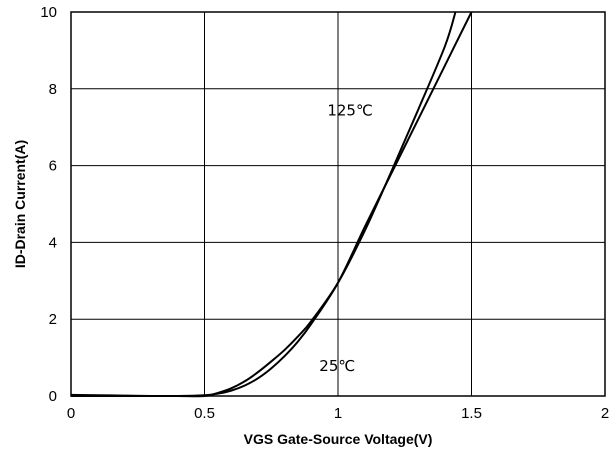 The height and width of the screenshot is (451, 616). Describe the element at coordinates (349, 111) in the screenshot. I see `annotation-125c: 125℃` at that location.